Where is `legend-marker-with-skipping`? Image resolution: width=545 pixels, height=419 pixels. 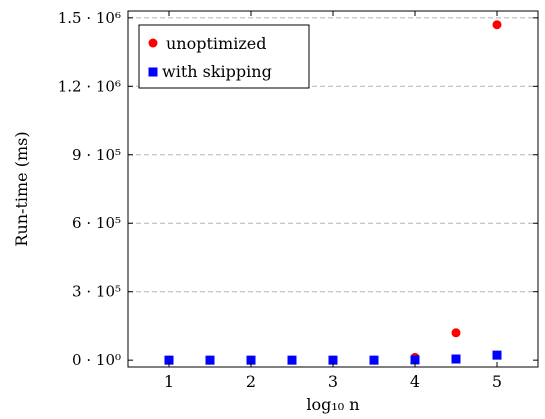 legend-marker-with-skipping is located at coordinates (153, 72).